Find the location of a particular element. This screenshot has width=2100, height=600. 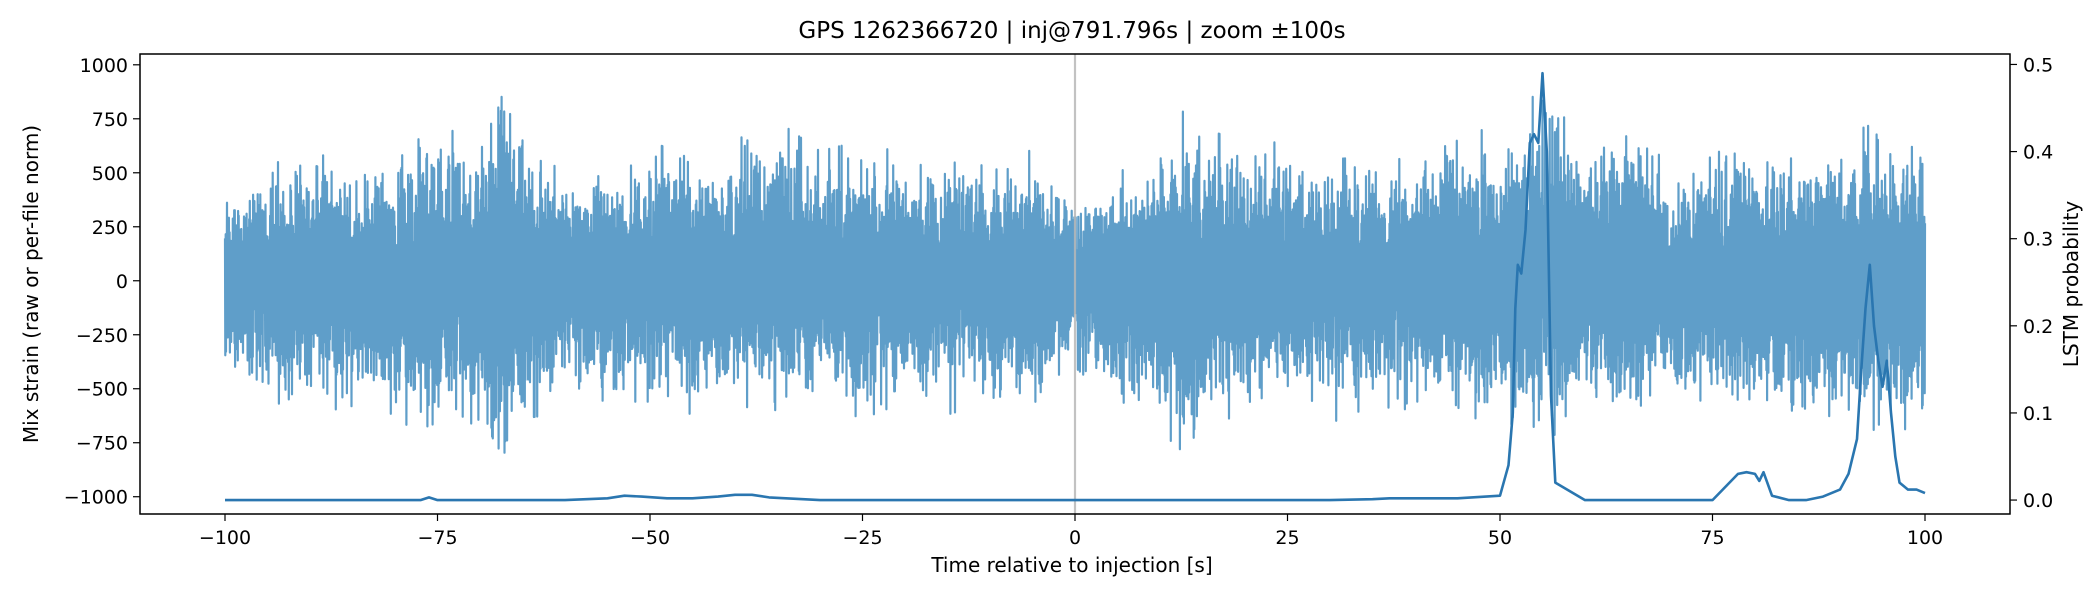

y-tick-label: −500 is located at coordinates (102, 390).